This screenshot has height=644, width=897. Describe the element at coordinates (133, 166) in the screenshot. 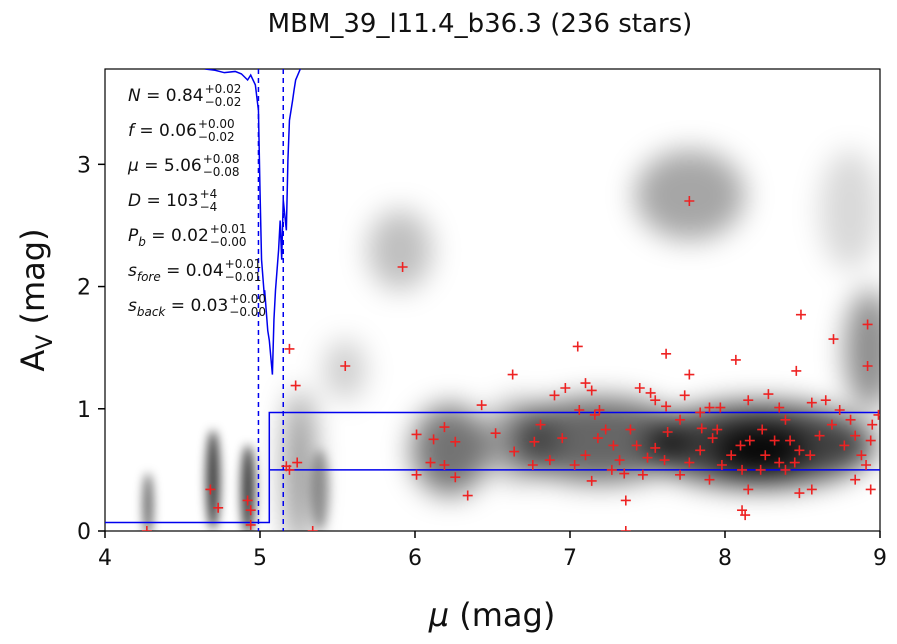

I see `annotation-symbol: μ` at that location.